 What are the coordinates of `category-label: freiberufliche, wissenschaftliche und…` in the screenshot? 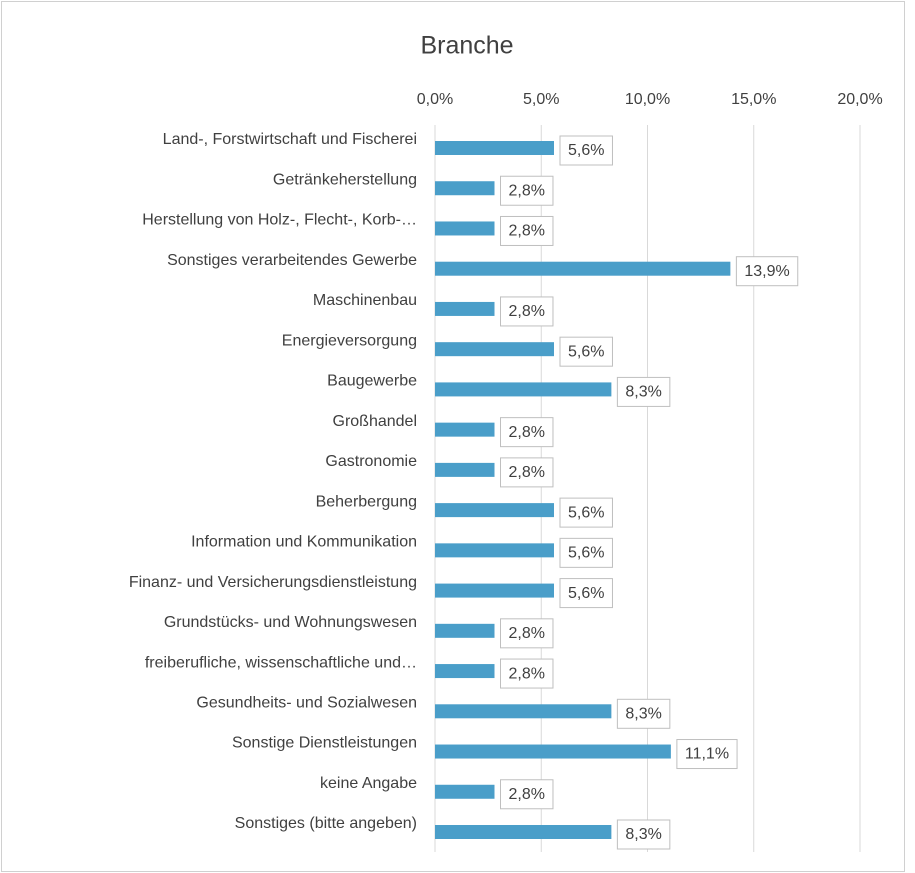 It's located at (281, 662).